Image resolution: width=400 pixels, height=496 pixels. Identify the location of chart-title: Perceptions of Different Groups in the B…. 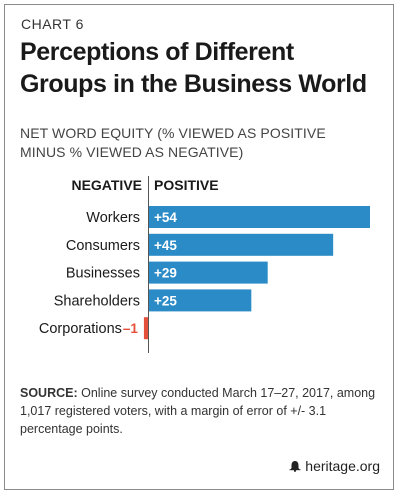
(193, 68).